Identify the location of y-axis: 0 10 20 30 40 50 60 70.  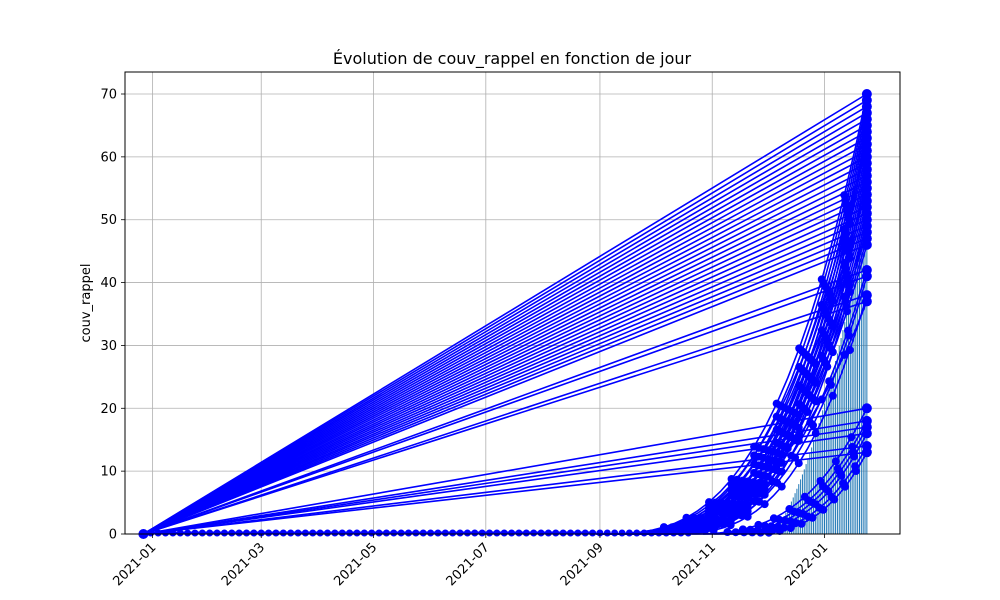
(112, 315).